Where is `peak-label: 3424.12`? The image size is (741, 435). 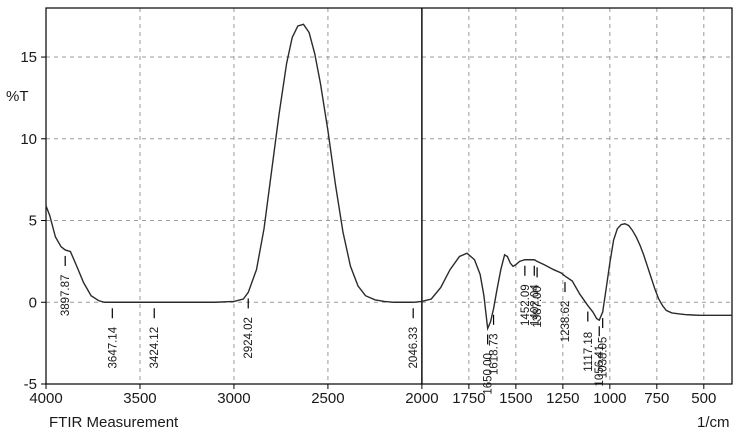 peak-label: 3424.12 is located at coordinates (155, 348).